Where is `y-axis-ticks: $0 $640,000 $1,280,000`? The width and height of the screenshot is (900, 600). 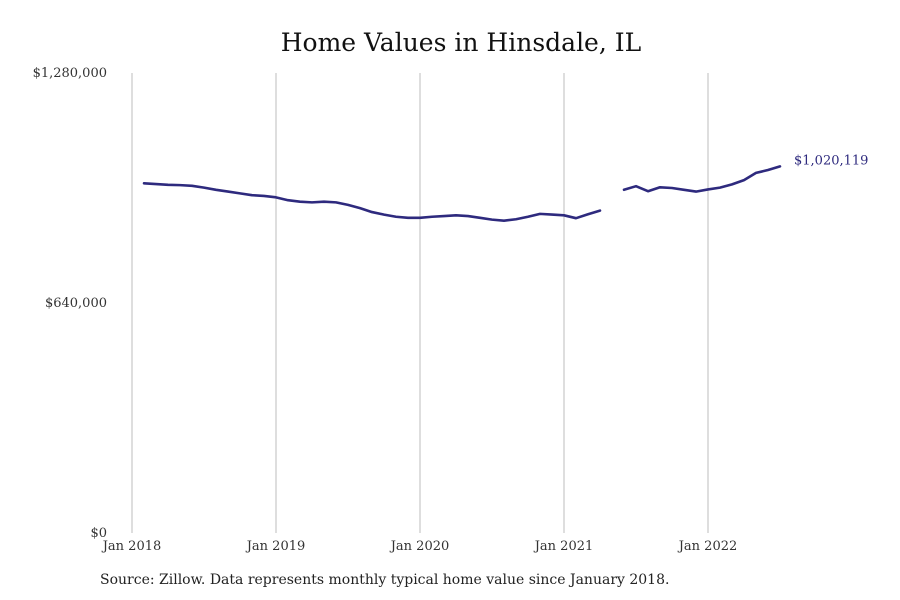
y-axis-ticks: $0 $640,000 $1,280,000 is located at coordinates (70, 303).